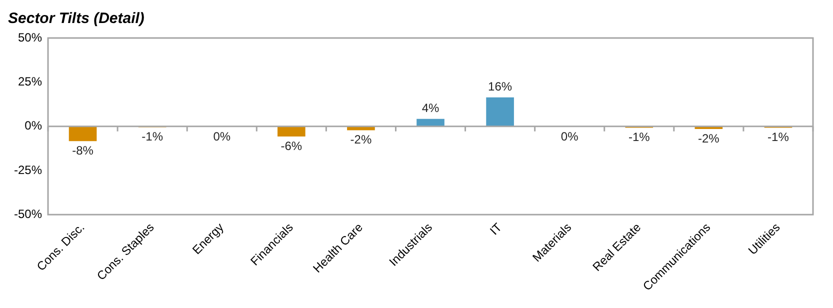  Describe the element at coordinates (76, 19) in the screenshot. I see `chart-title: Sector Tilts (Detail)` at that location.